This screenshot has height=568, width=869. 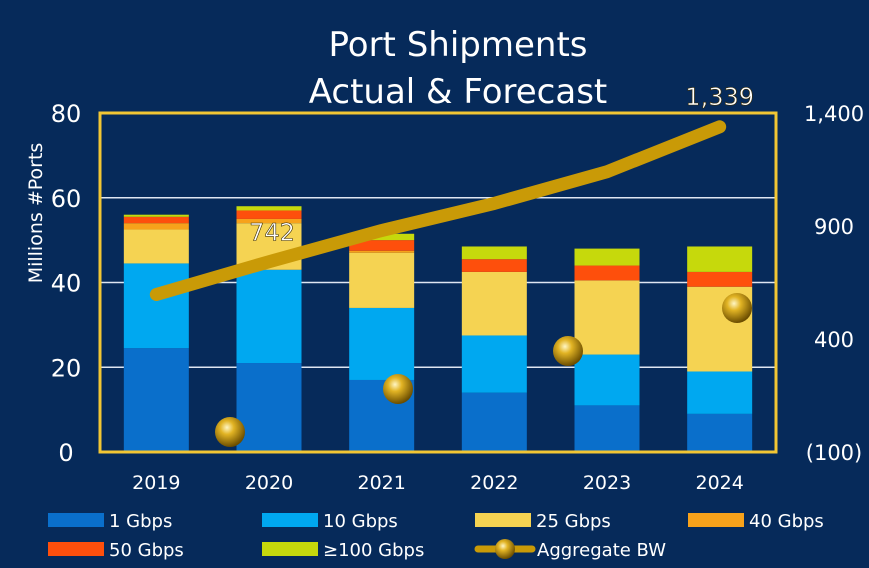 I want to click on legend-label: 1 Gbps, so click(x=140, y=521).